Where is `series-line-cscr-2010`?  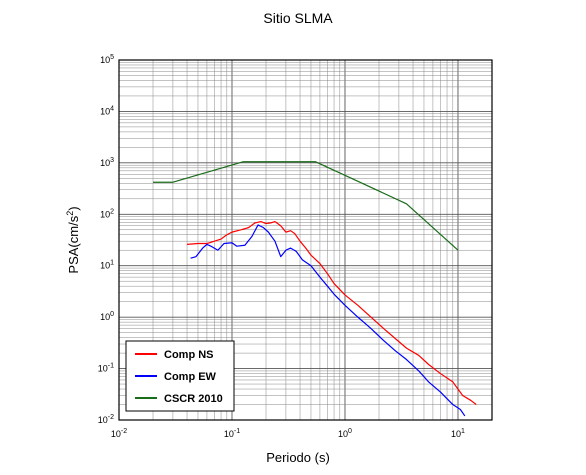 series-line-cscr-2010 is located at coordinates (306, 206).